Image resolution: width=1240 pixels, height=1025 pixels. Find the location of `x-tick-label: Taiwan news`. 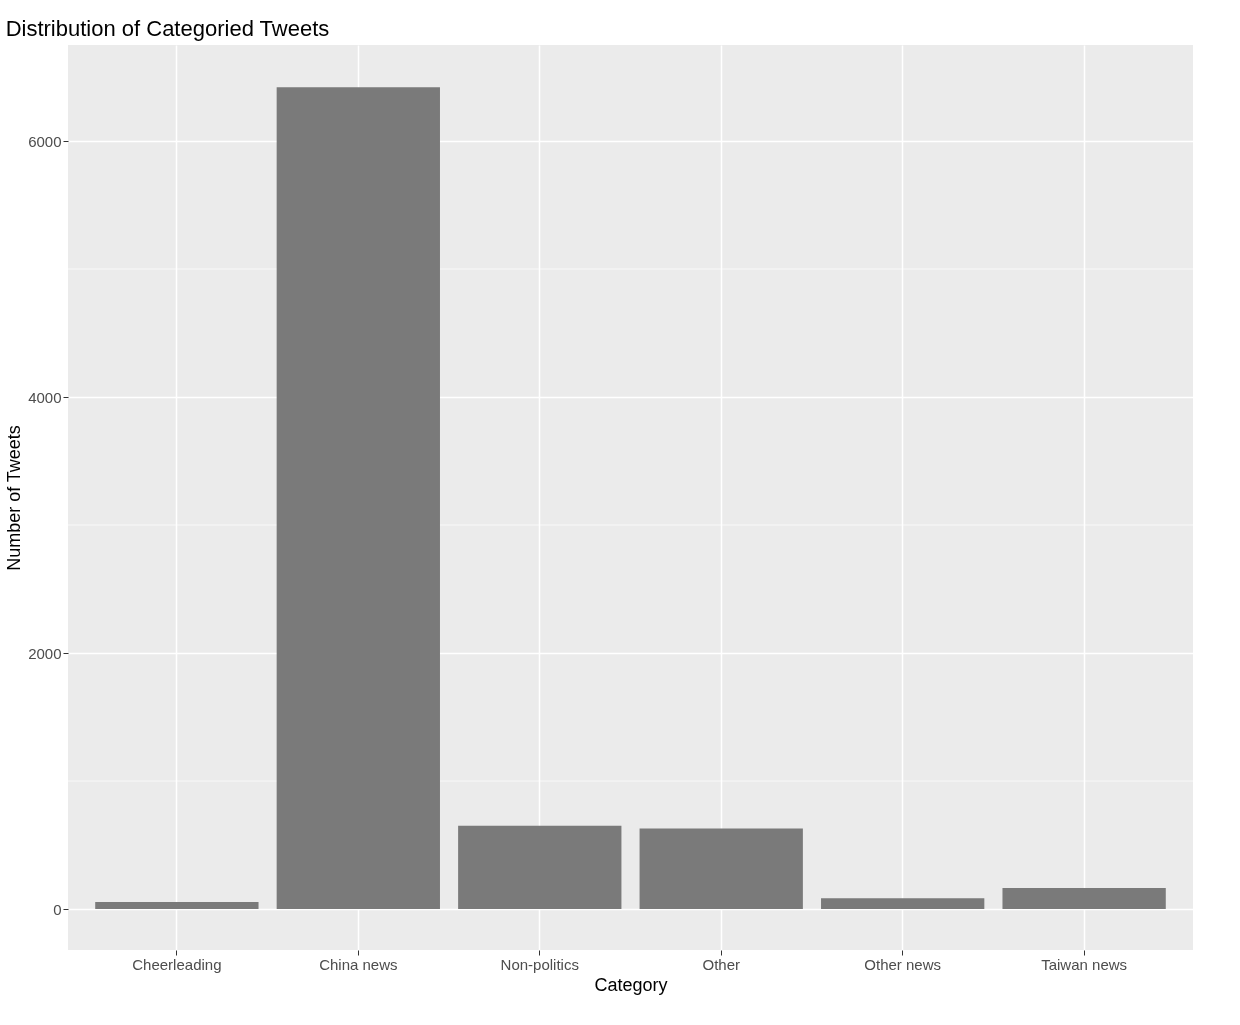

x-tick-label: Taiwan news is located at coordinates (1084, 964).